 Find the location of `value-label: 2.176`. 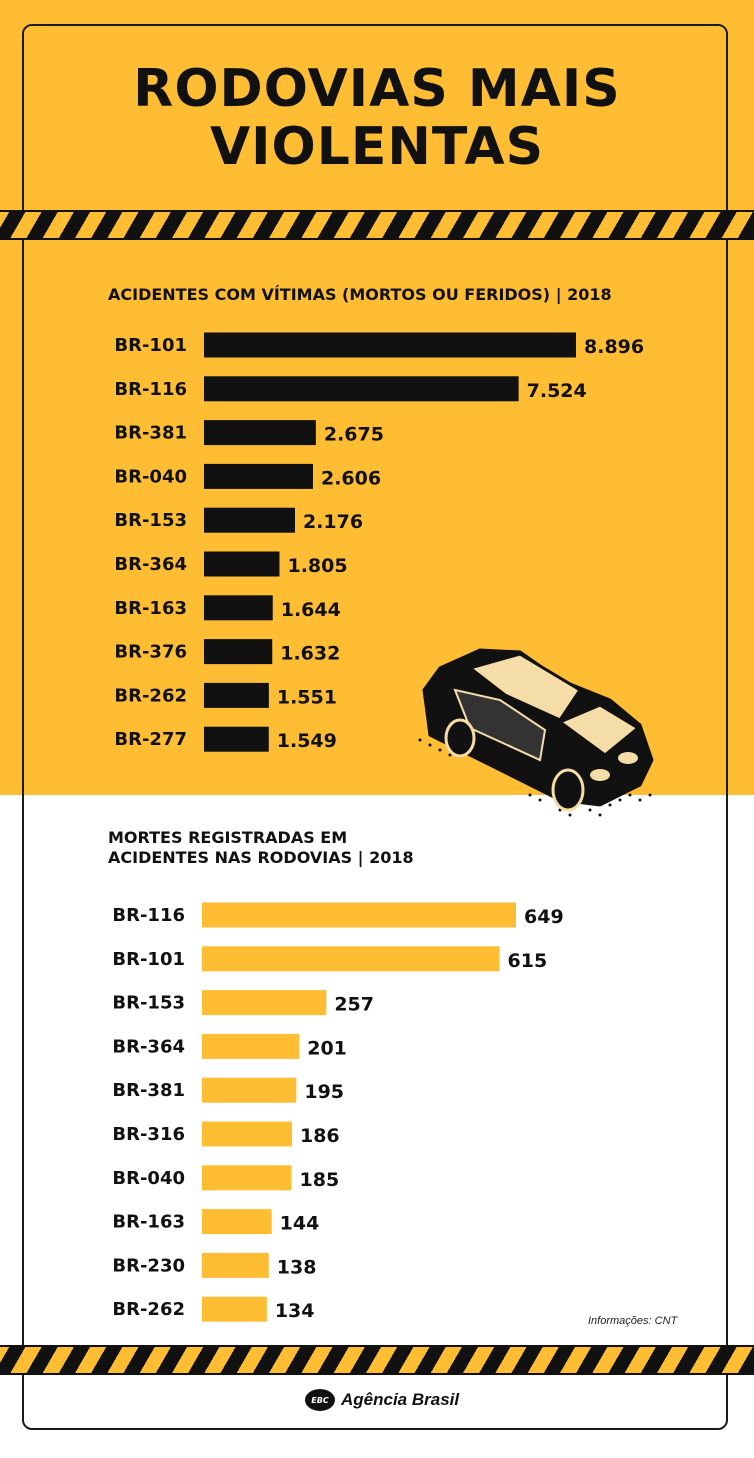

value-label: 2.176 is located at coordinates (333, 522).